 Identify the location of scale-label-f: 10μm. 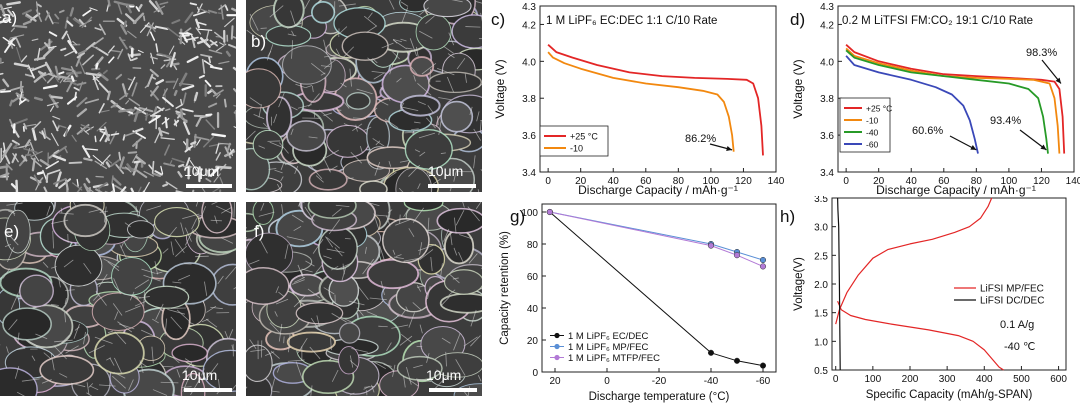
(444, 375).